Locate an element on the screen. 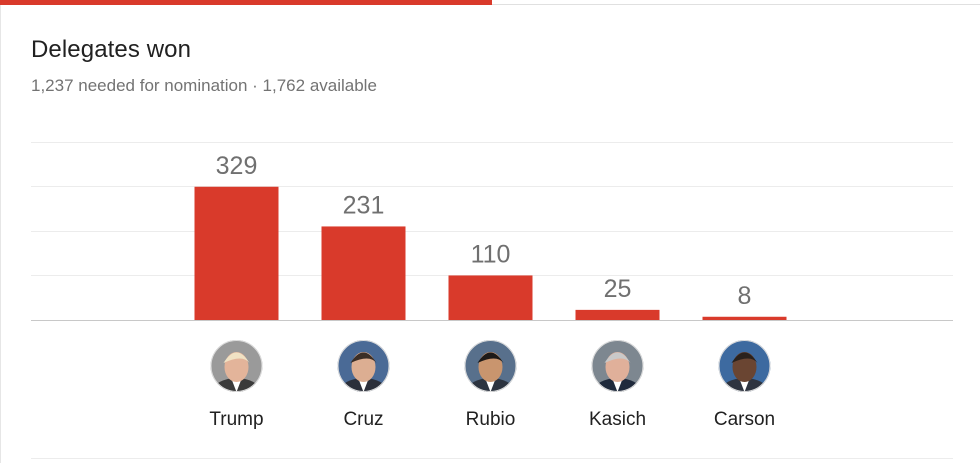 The width and height of the screenshot is (980, 463). chart-title: Delegates won is located at coordinates (111, 49).